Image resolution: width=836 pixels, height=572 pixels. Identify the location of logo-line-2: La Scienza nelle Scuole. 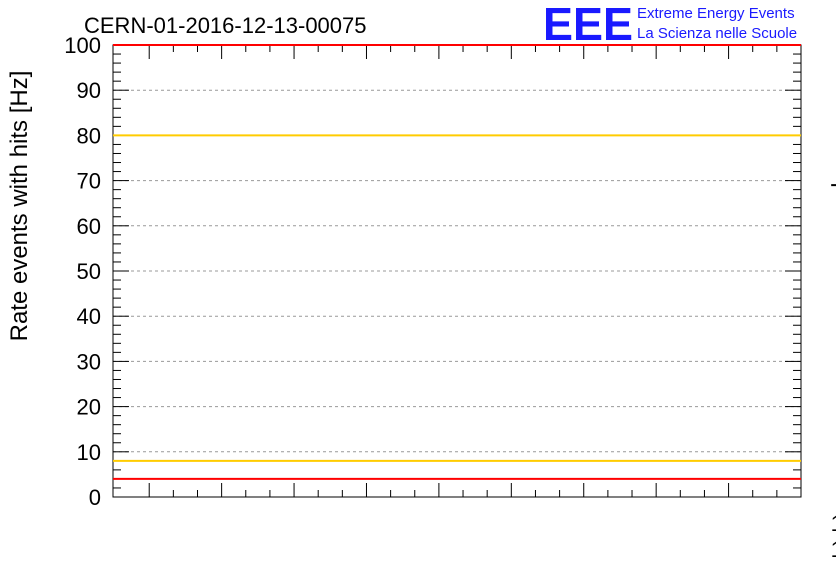
(717, 33).